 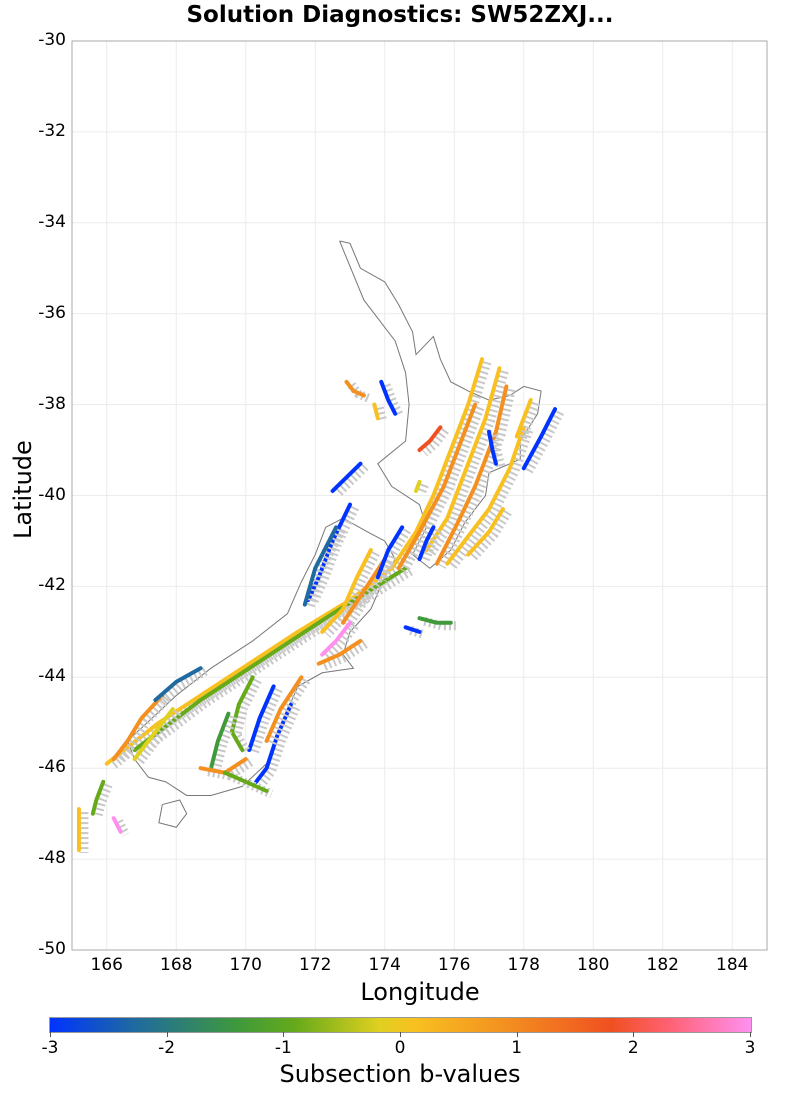 What do you see at coordinates (384, 965) in the screenshot?
I see `x-tick-label: 174` at bounding box center [384, 965].